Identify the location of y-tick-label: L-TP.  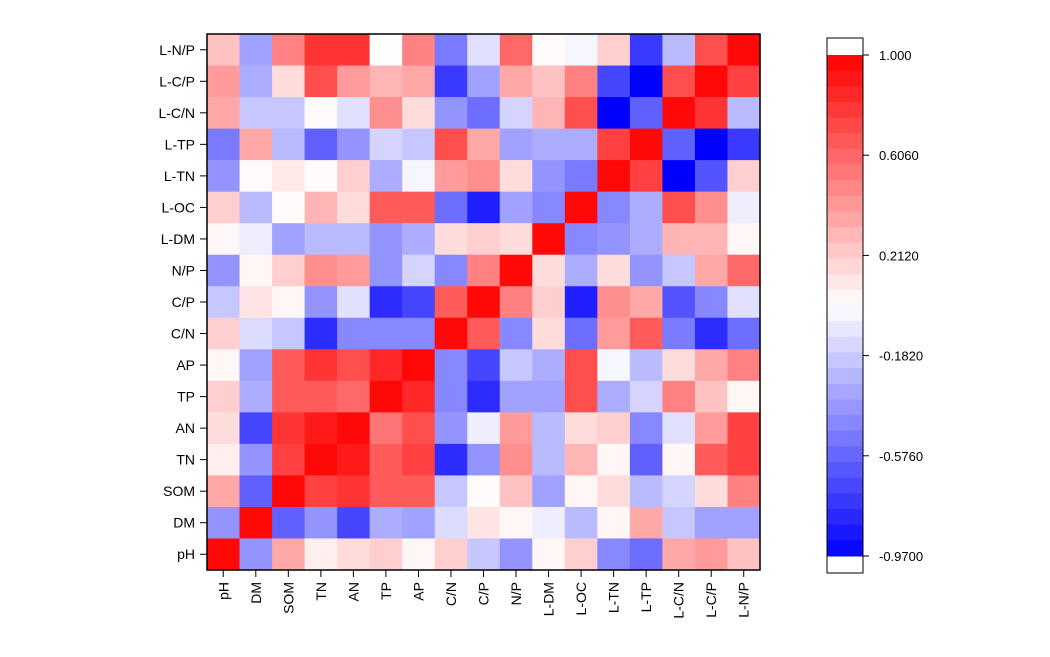
(180, 144).